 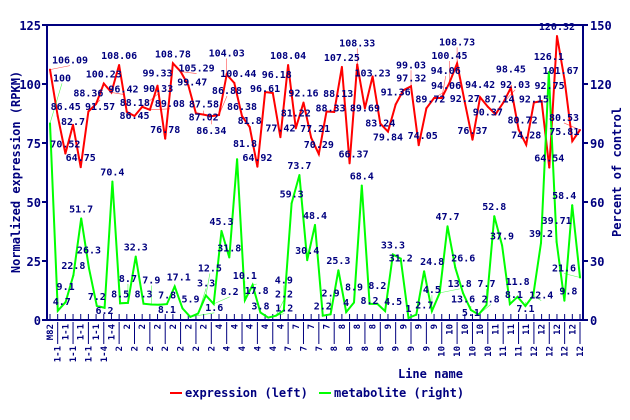 I want to click on x-tick-label: M82, so click(x=51, y=332).